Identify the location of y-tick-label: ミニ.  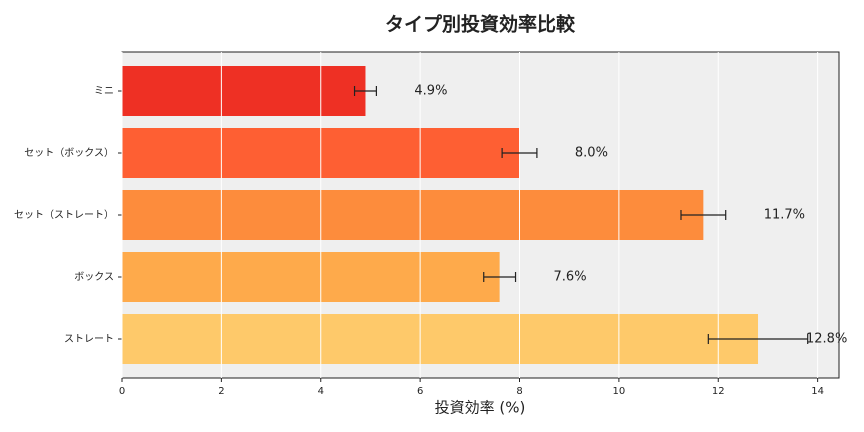
(104, 91).